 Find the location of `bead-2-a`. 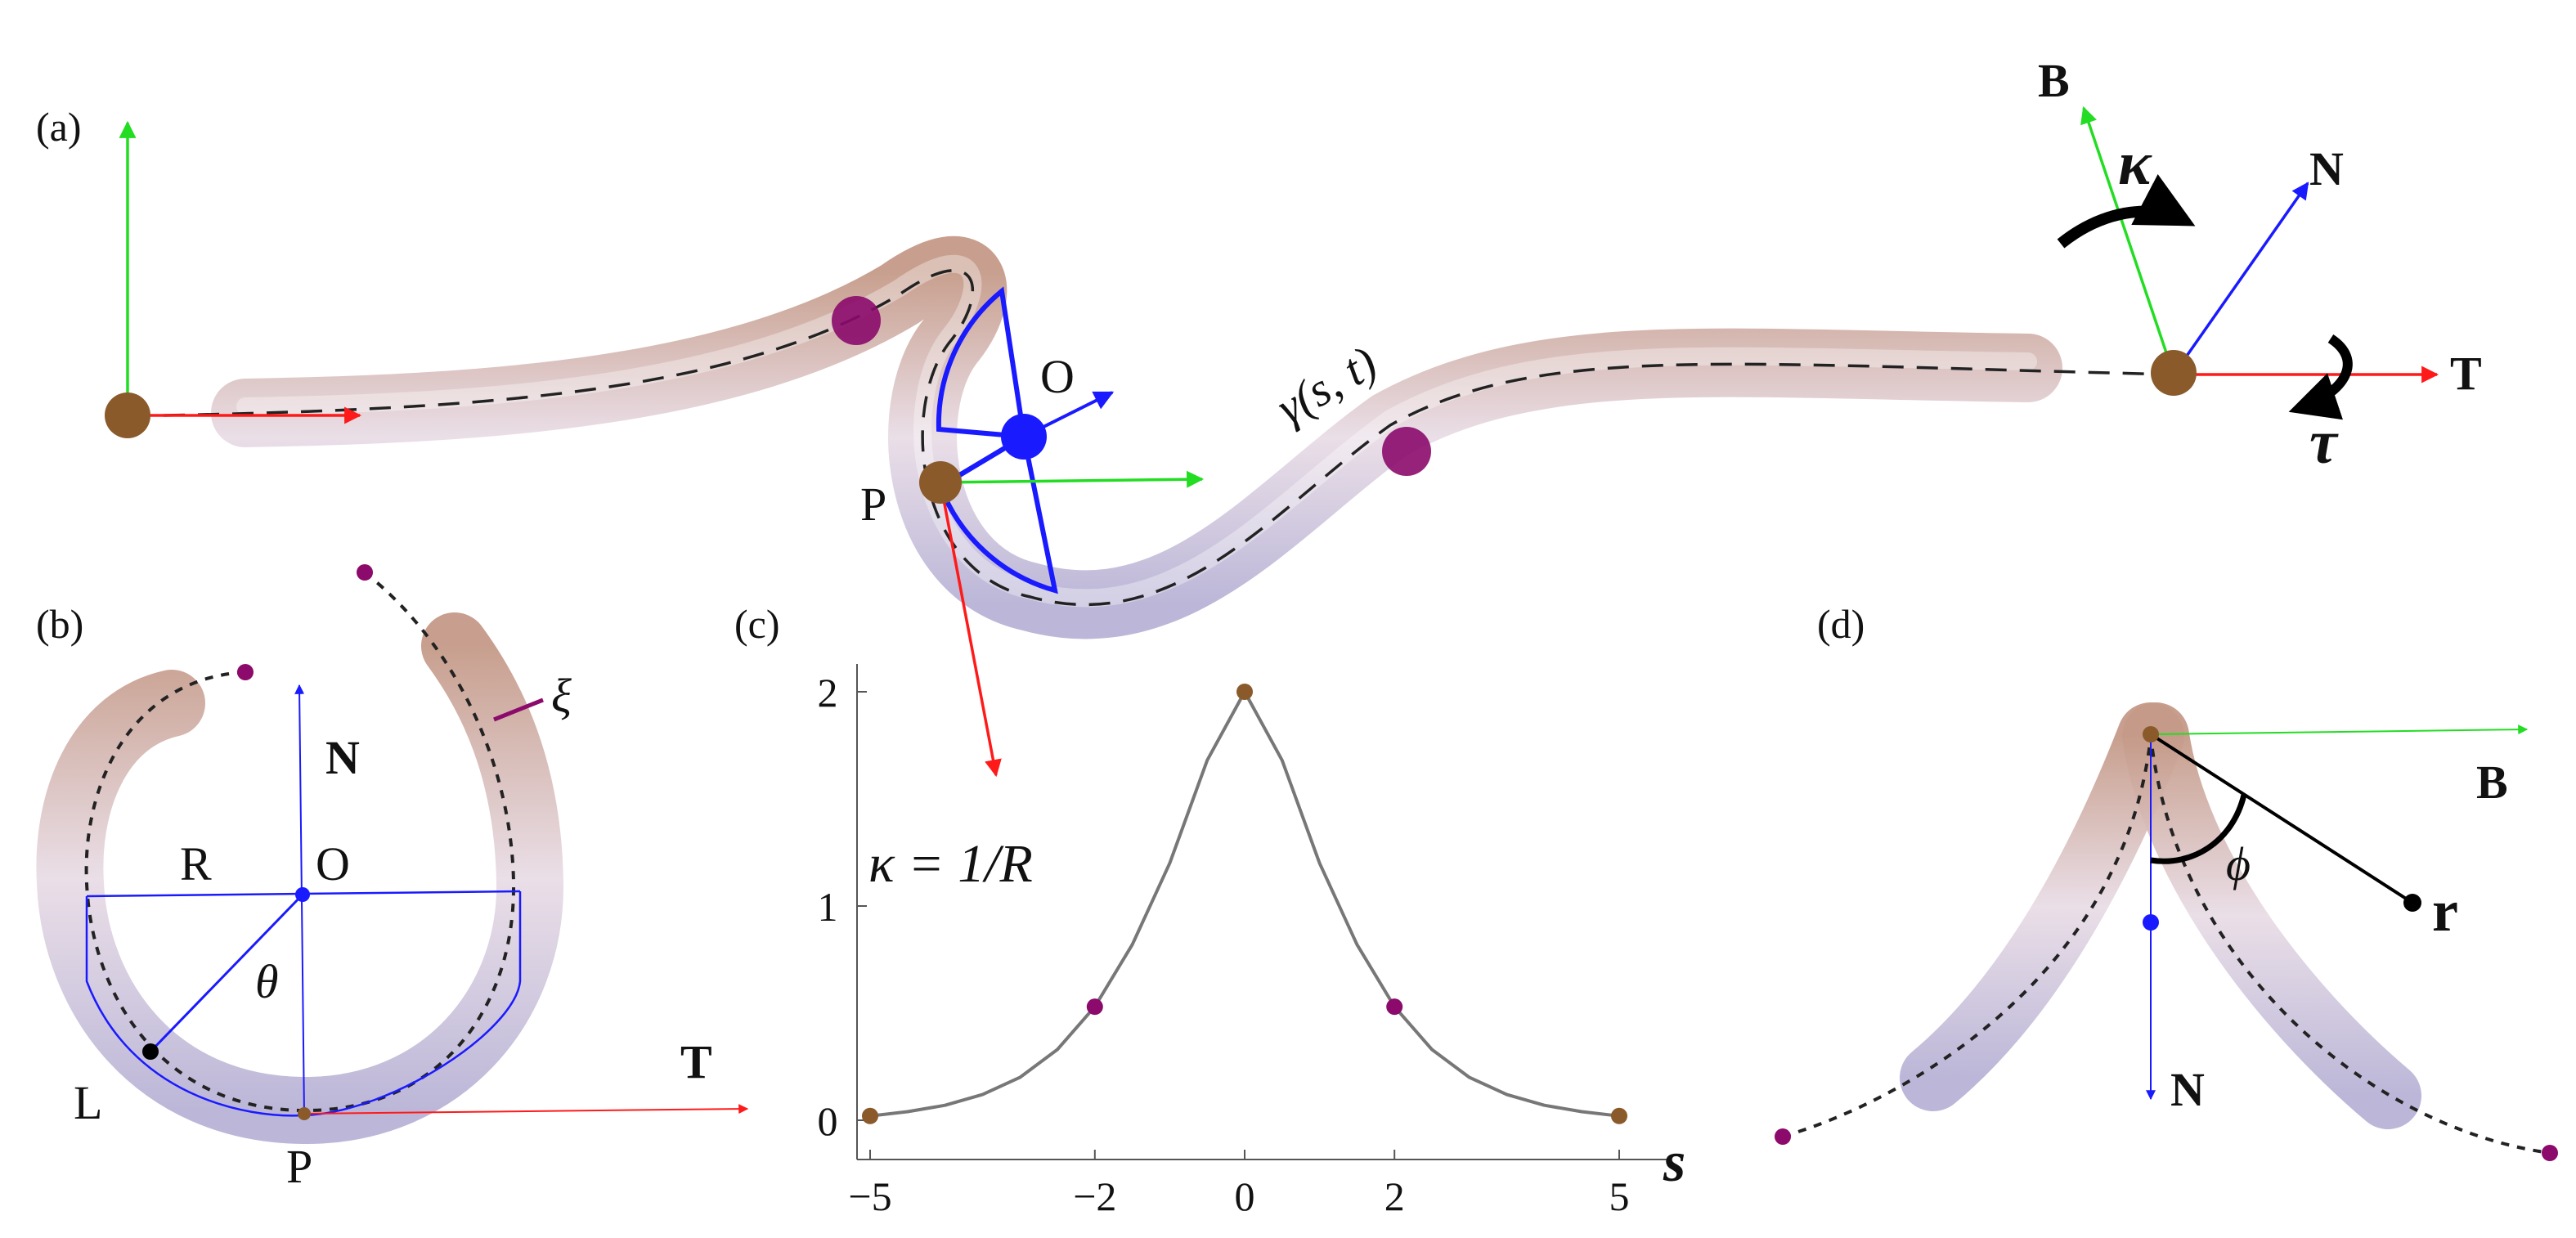

bead-2-a is located at coordinates (1406, 451).